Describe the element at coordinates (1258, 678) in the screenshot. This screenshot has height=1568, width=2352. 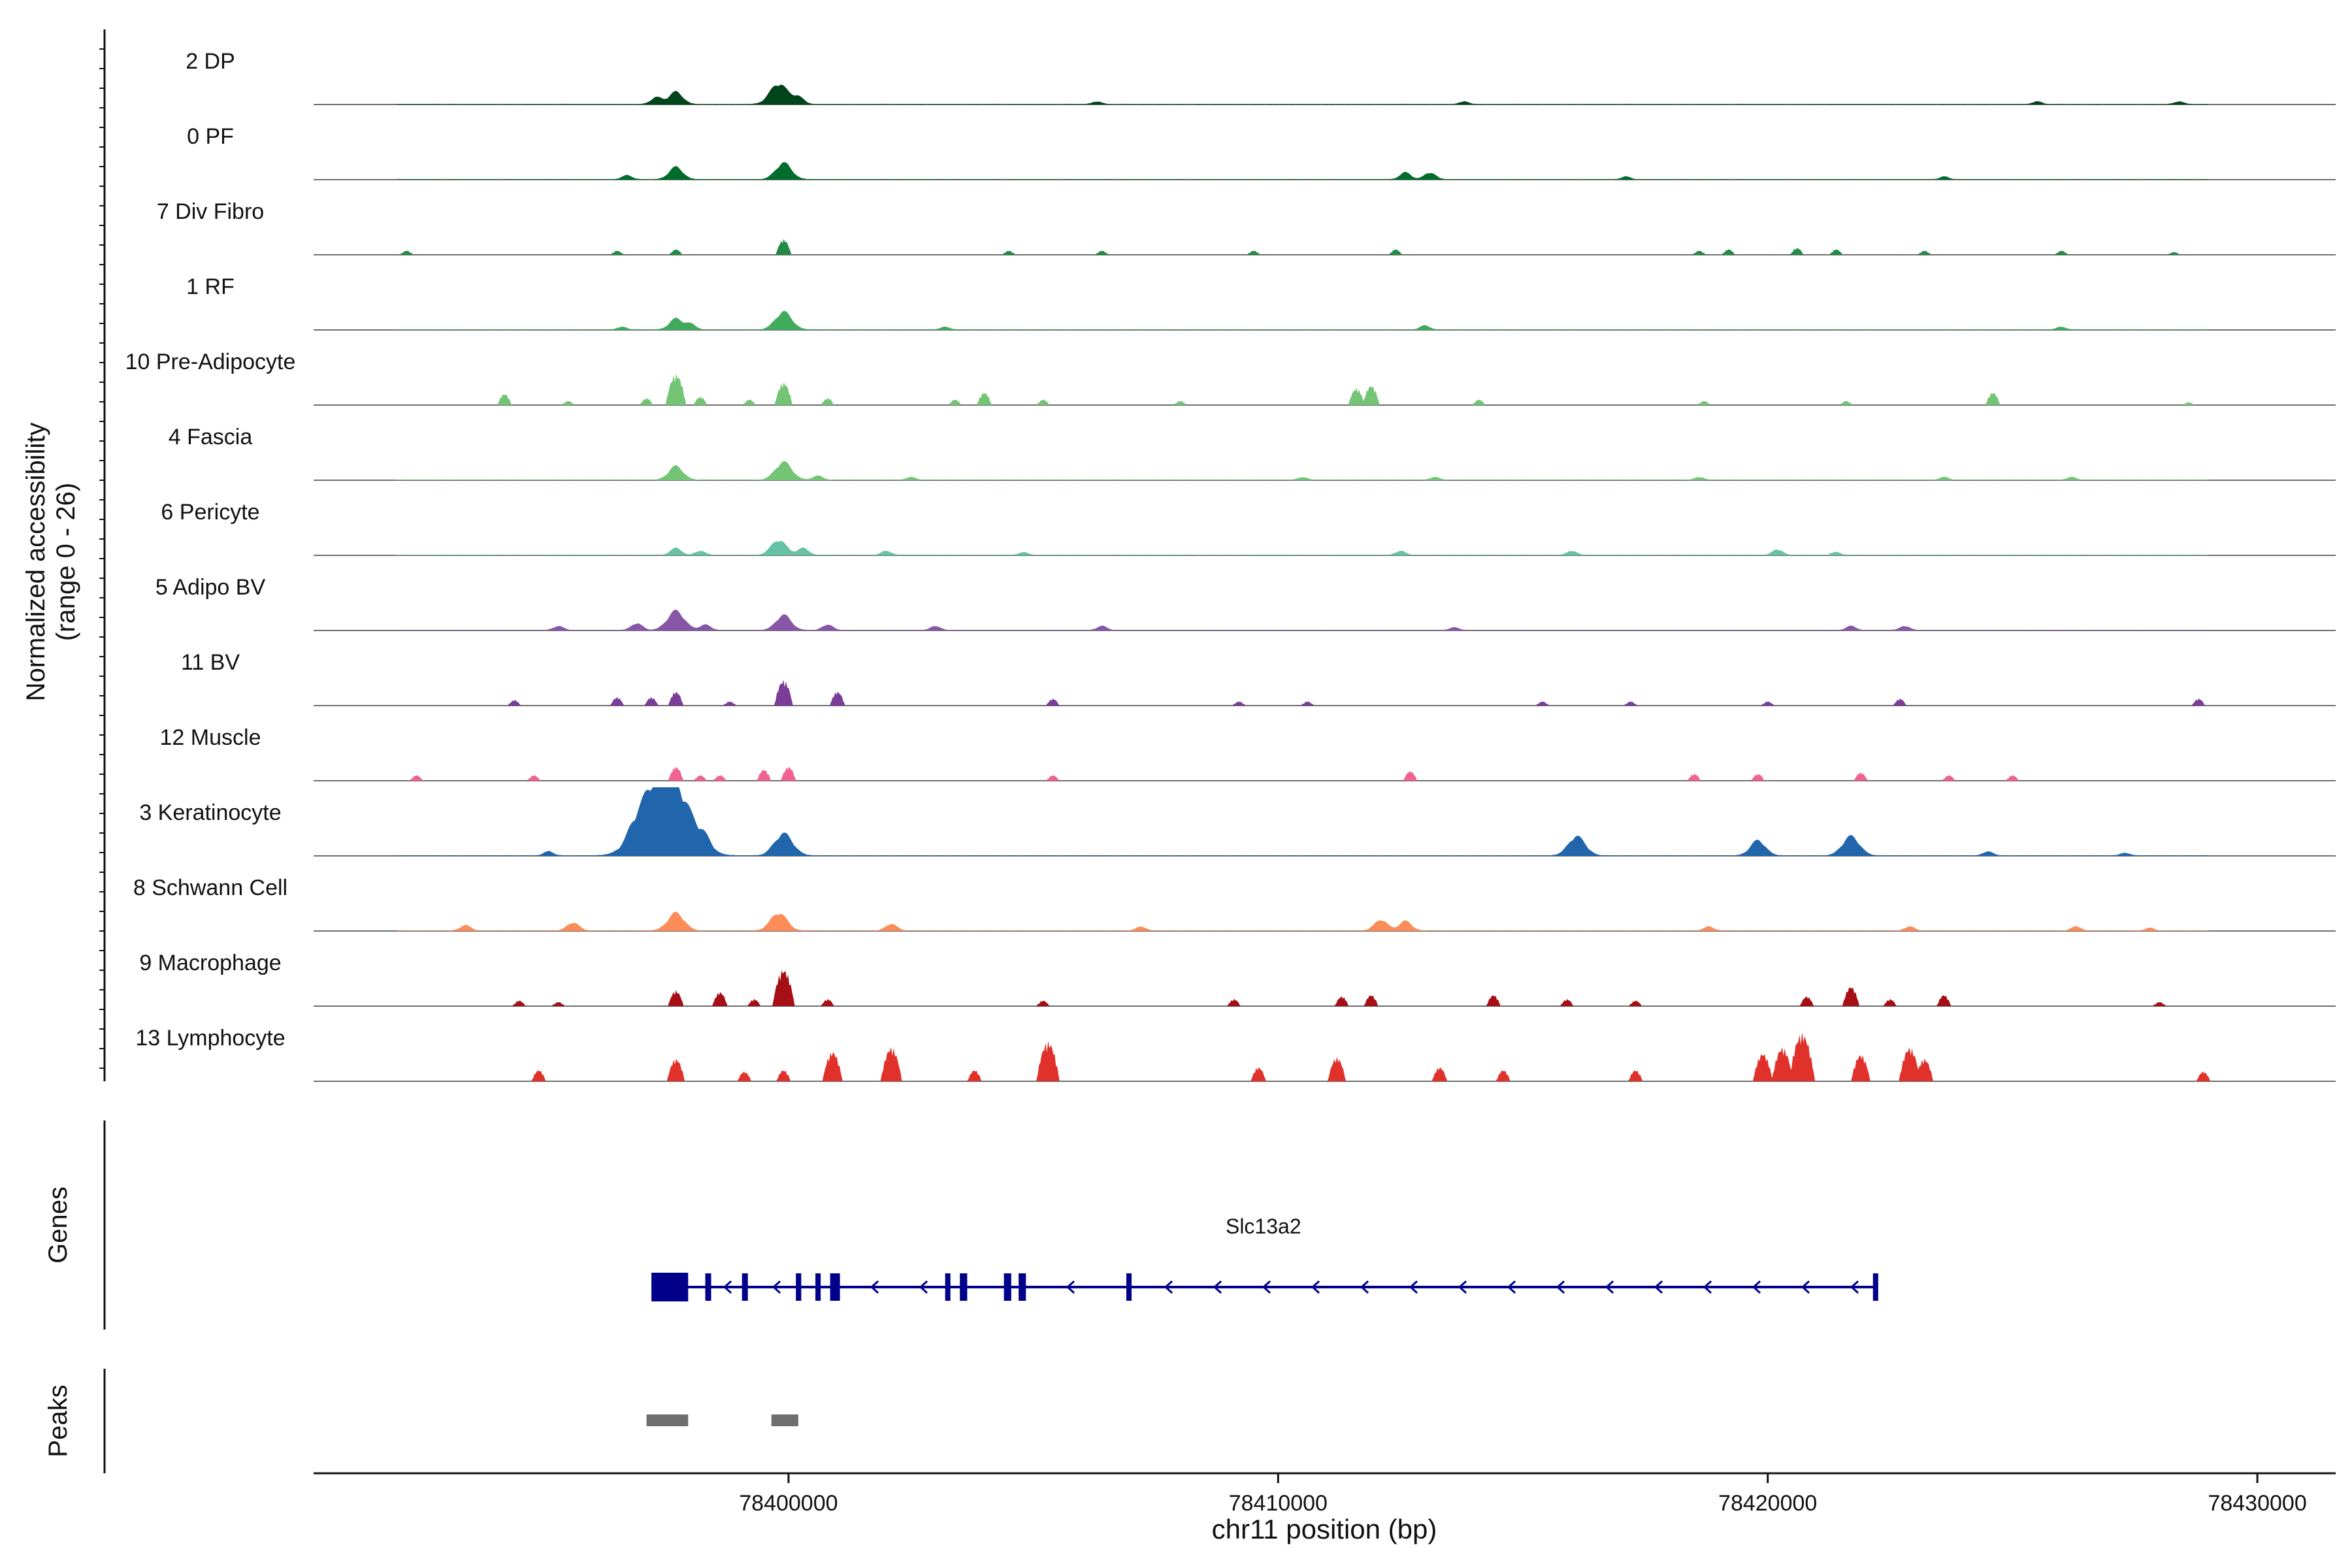
I see `track-11-bv: 11 BV` at that location.